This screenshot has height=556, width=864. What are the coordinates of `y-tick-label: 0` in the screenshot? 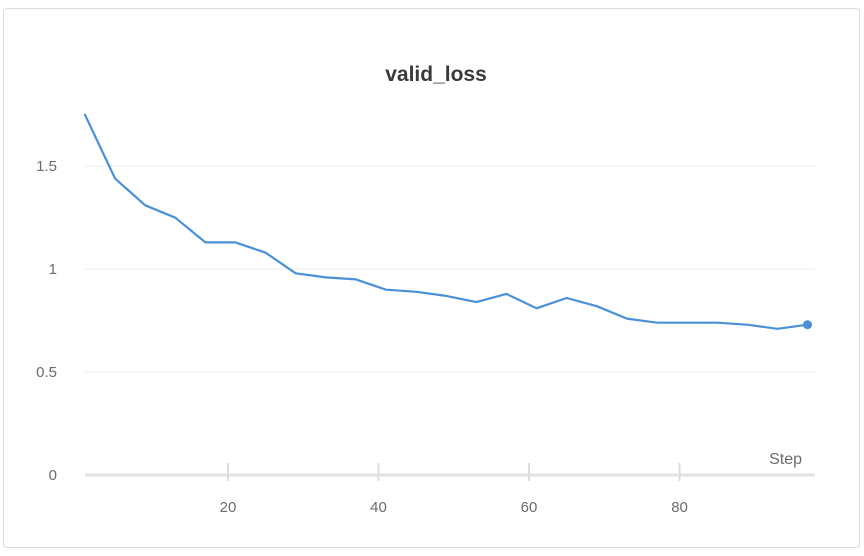 It's located at (53, 475).